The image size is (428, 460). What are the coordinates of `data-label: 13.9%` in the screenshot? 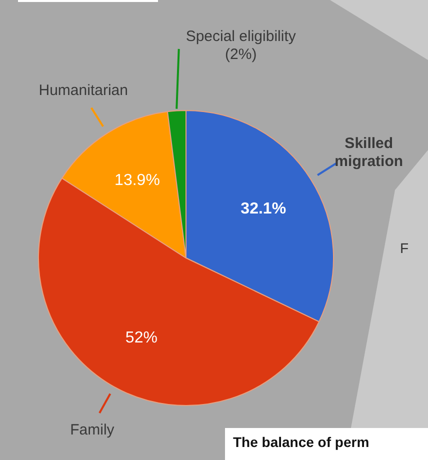 It's located at (137, 181).